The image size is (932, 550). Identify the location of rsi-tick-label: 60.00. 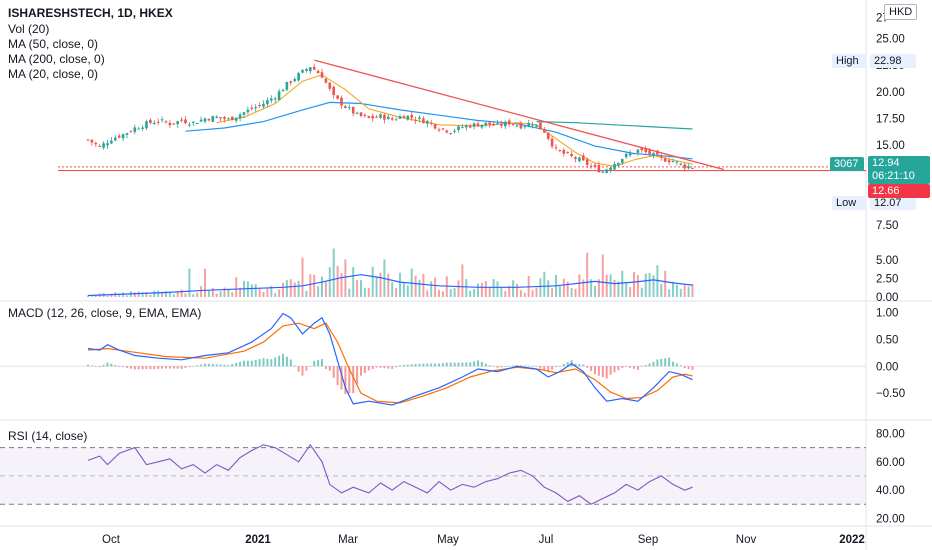
(890, 463).